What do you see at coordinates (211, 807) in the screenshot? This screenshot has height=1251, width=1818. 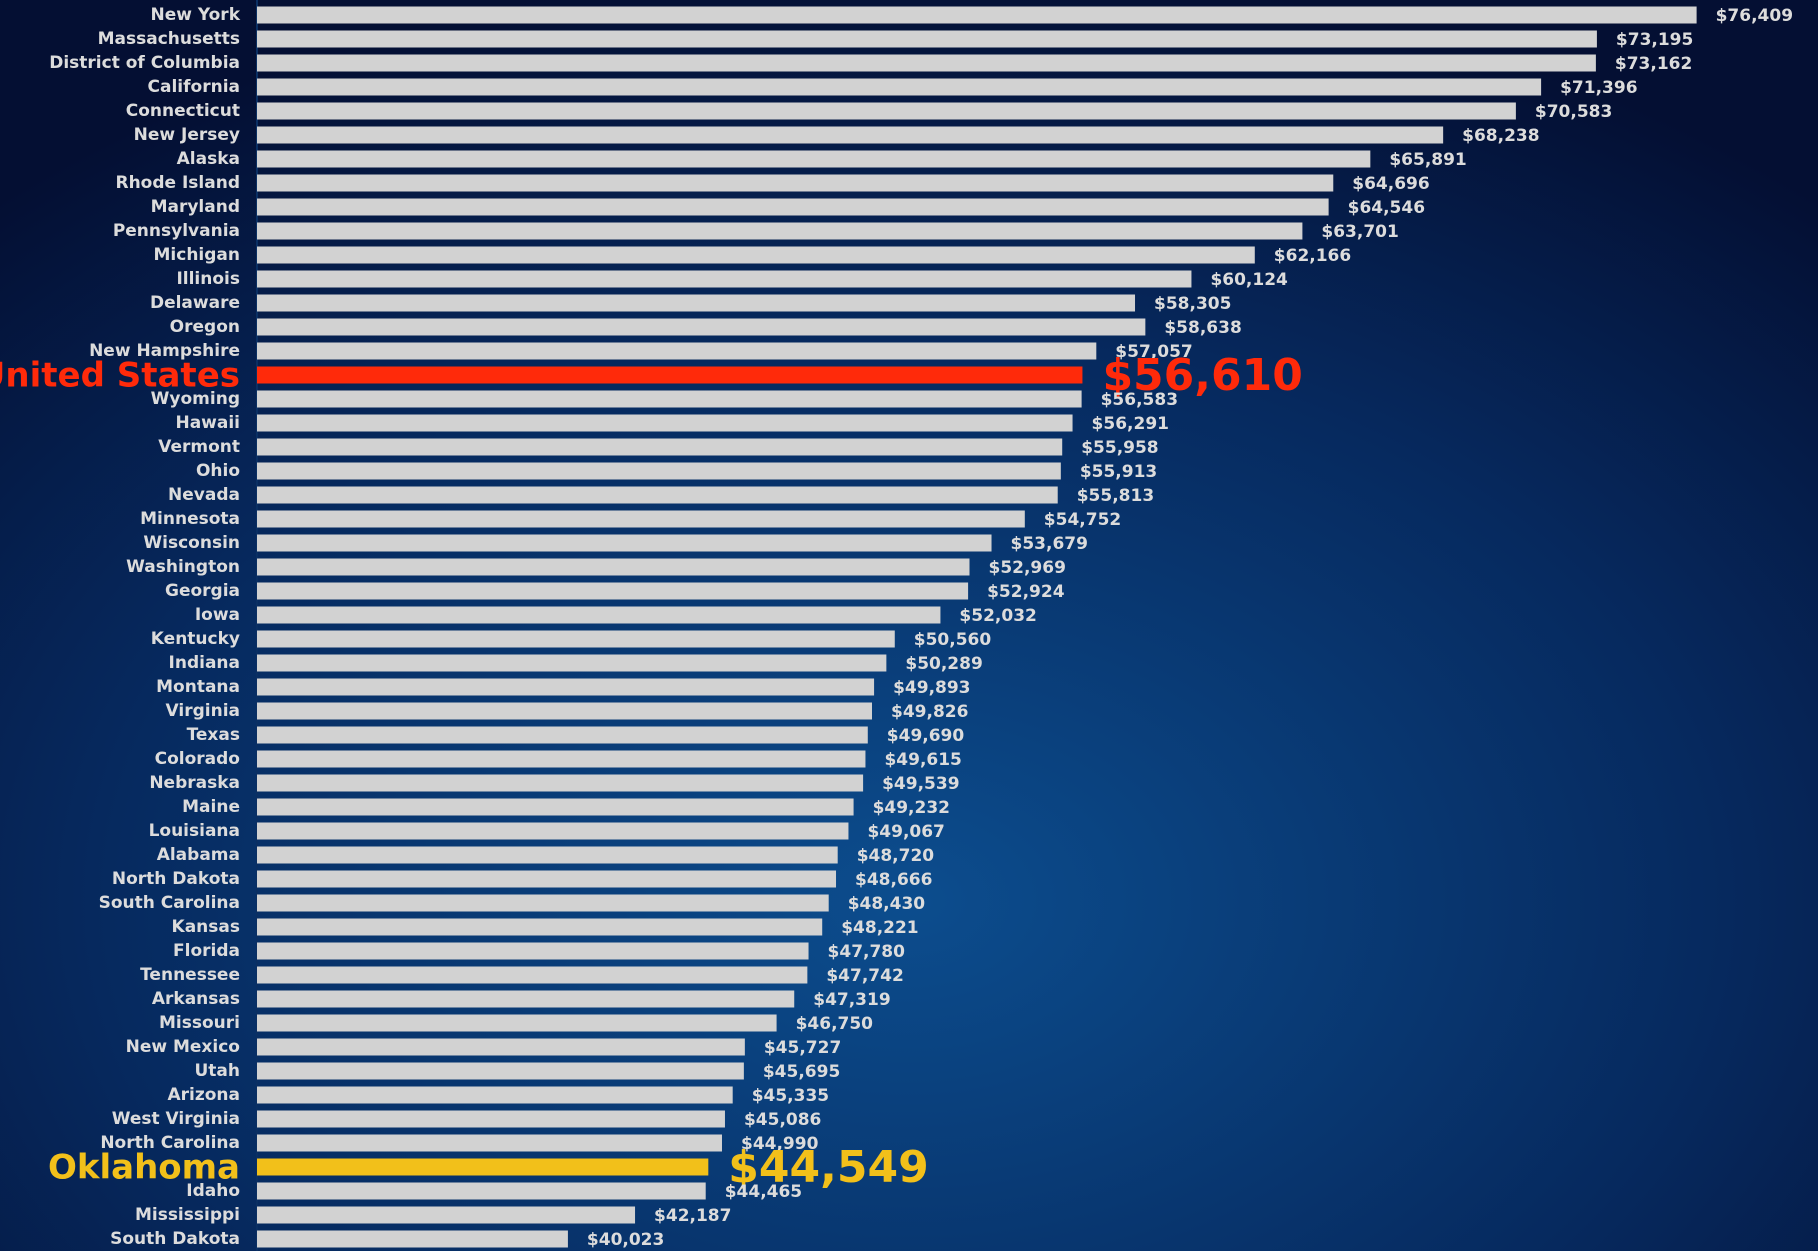 I see `category-label: Maine` at bounding box center [211, 807].